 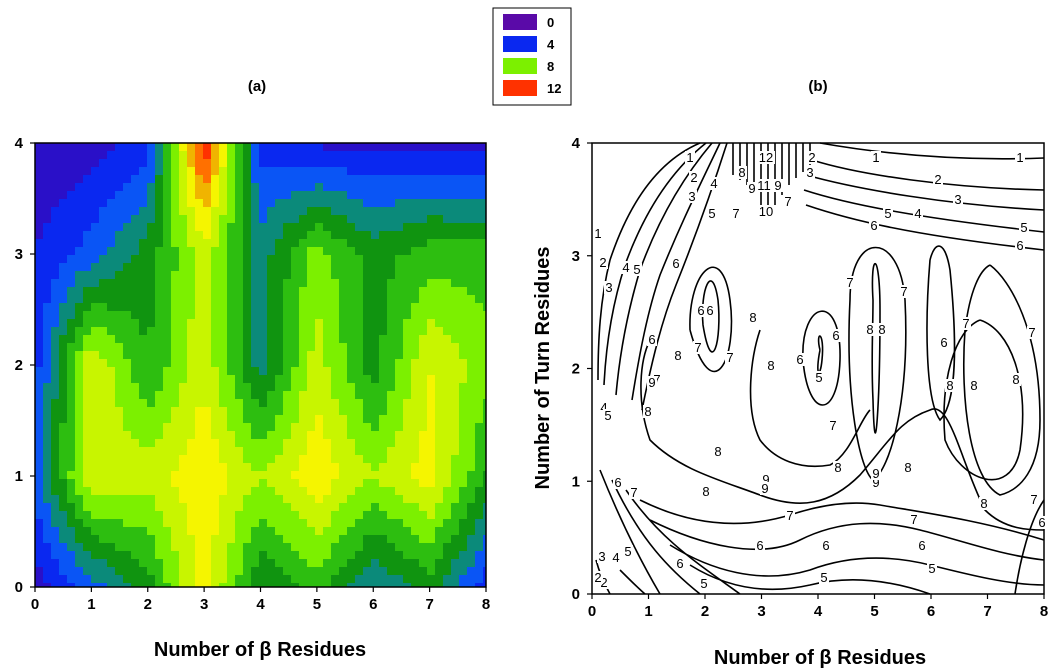 What do you see at coordinates (576, 369) in the screenshot?
I see `y-tick-label: 2` at bounding box center [576, 369].